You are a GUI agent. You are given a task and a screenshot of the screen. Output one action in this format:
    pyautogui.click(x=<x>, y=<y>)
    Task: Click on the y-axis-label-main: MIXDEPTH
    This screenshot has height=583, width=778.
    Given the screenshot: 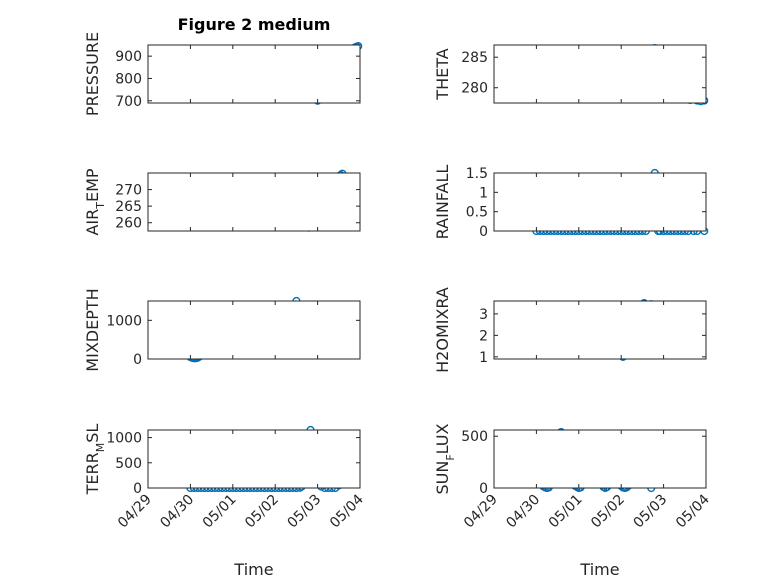 What is the action you would take?
    pyautogui.click(x=92, y=329)
    